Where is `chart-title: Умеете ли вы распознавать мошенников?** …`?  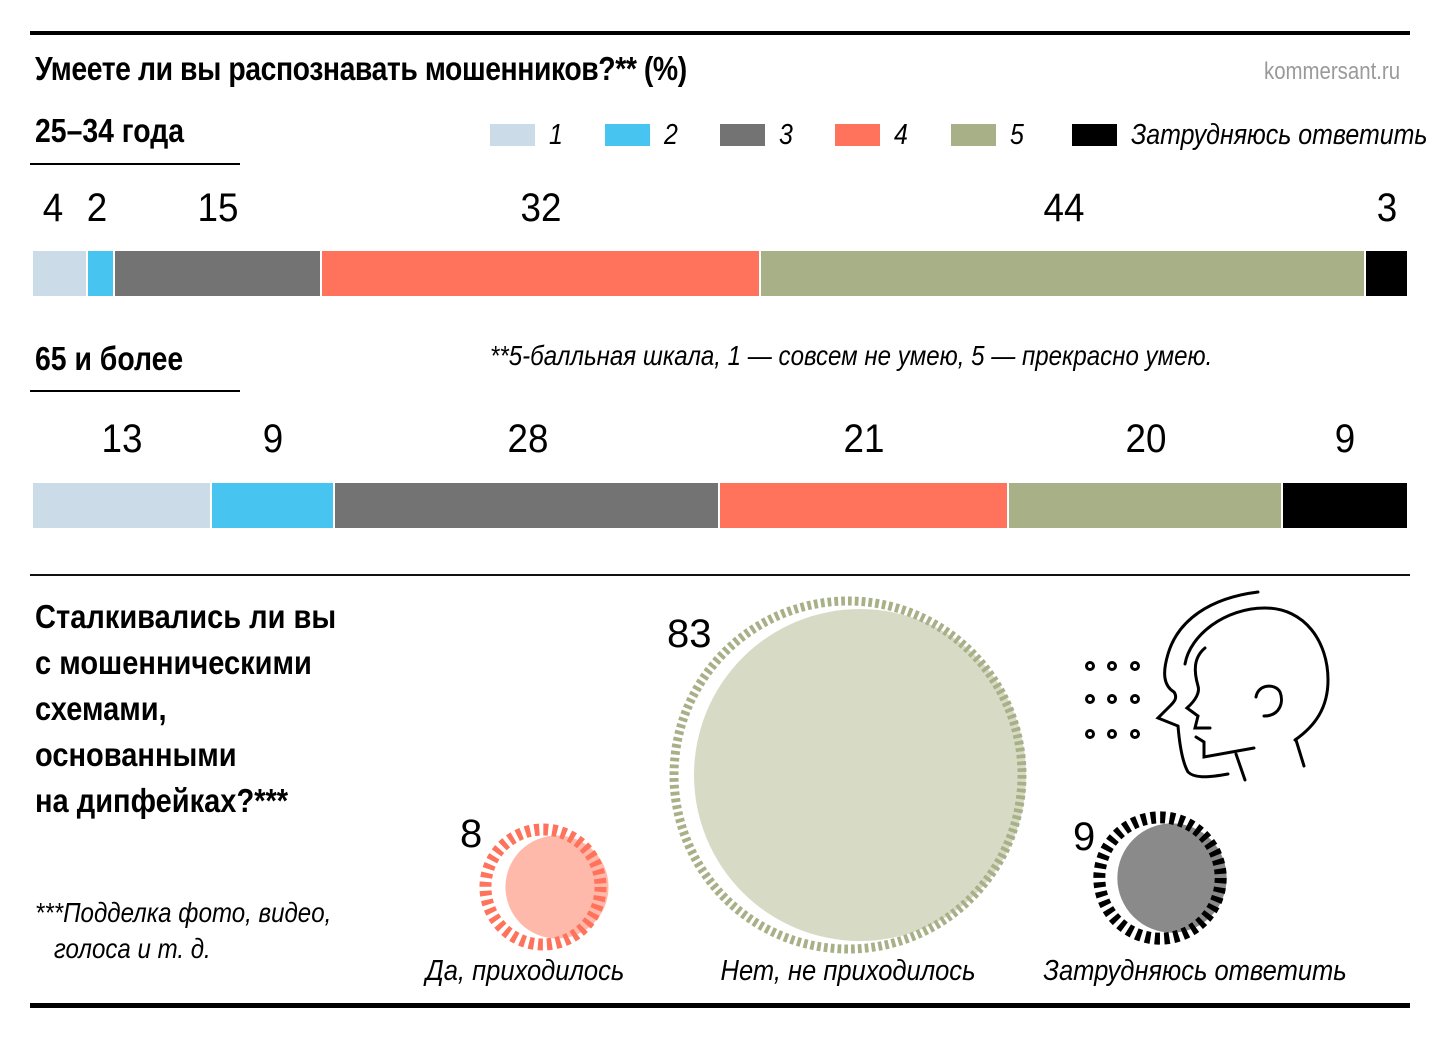
chart-title: Умеете ли вы распознавать мошенников?** … is located at coordinates (361, 68).